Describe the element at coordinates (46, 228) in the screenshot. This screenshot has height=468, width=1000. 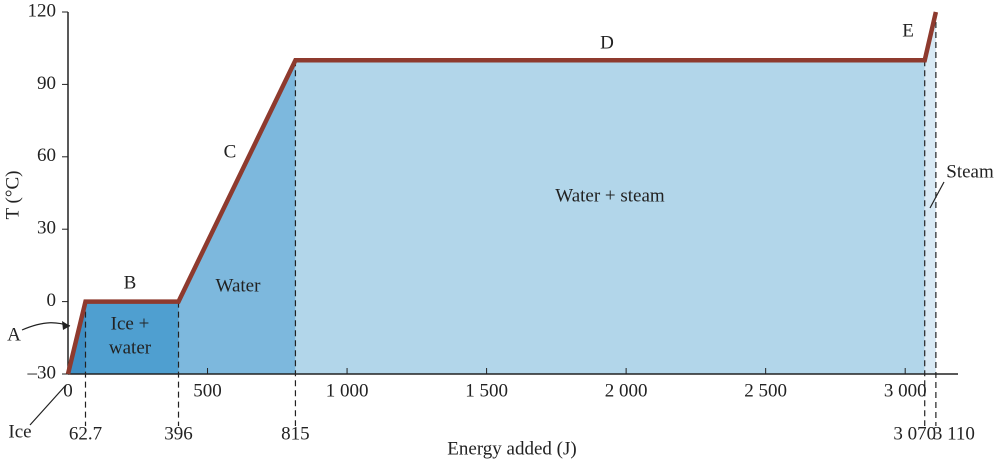
I see `y-tick-label: 30` at that location.